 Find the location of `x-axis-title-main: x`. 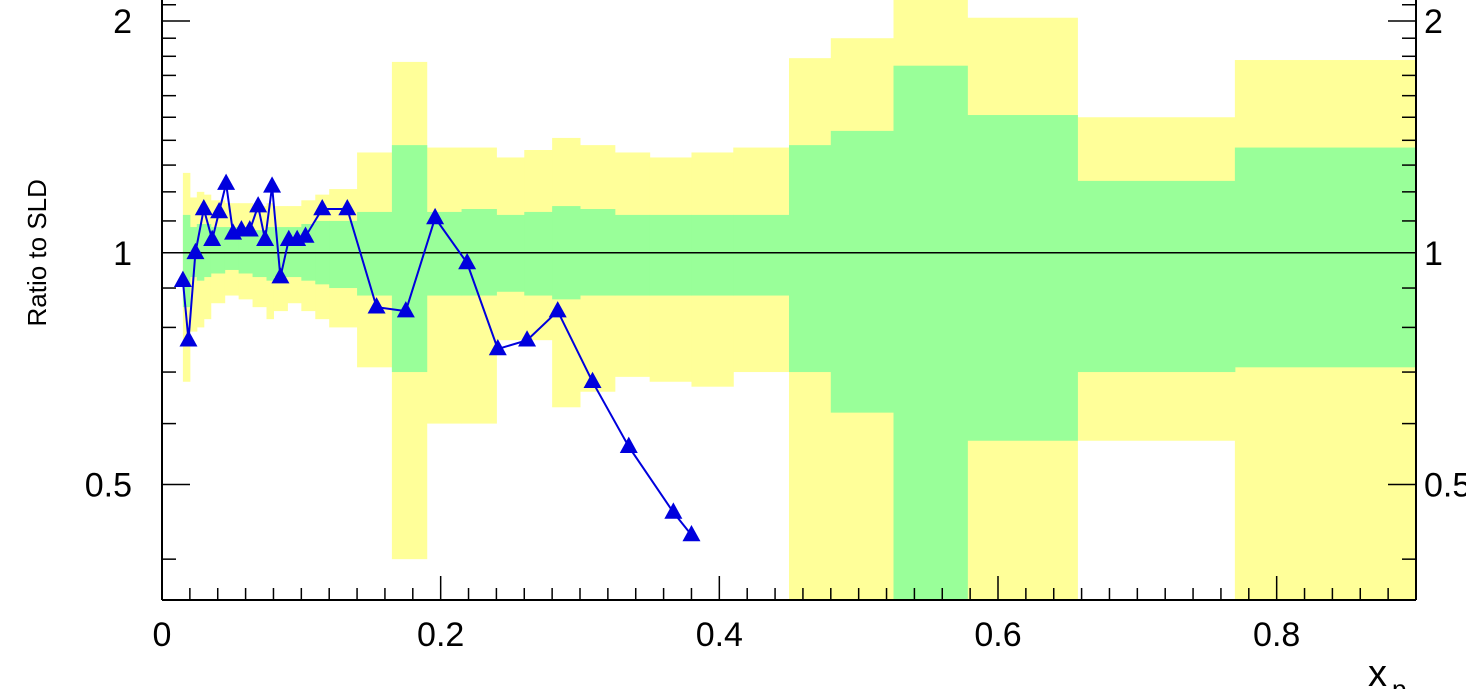

x-axis-title-main: x is located at coordinates (1377, 671).